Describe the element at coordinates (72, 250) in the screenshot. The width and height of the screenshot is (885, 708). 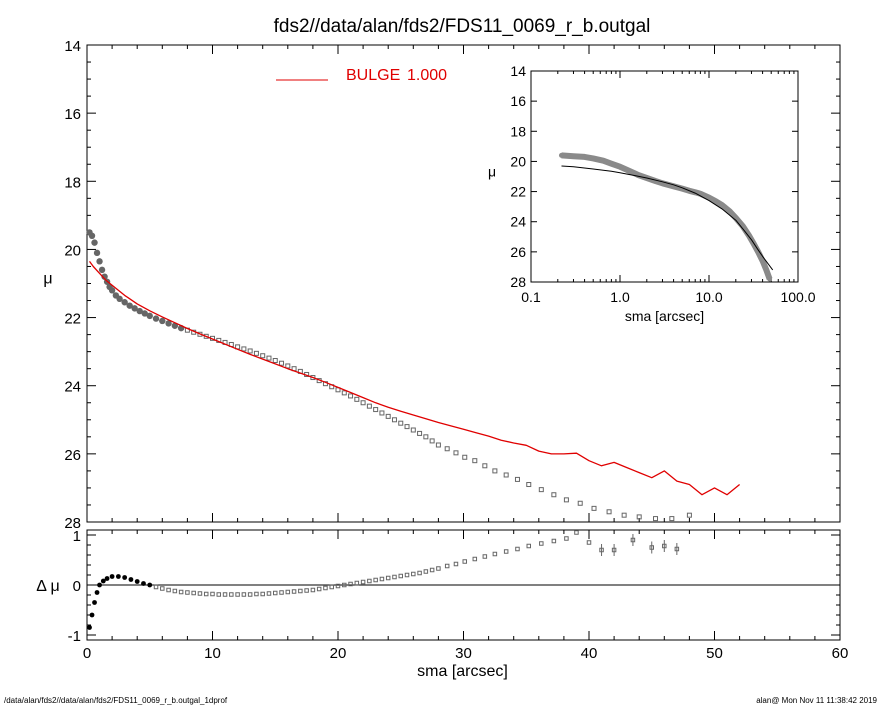
I see `main-ytick-label: 20` at that location.